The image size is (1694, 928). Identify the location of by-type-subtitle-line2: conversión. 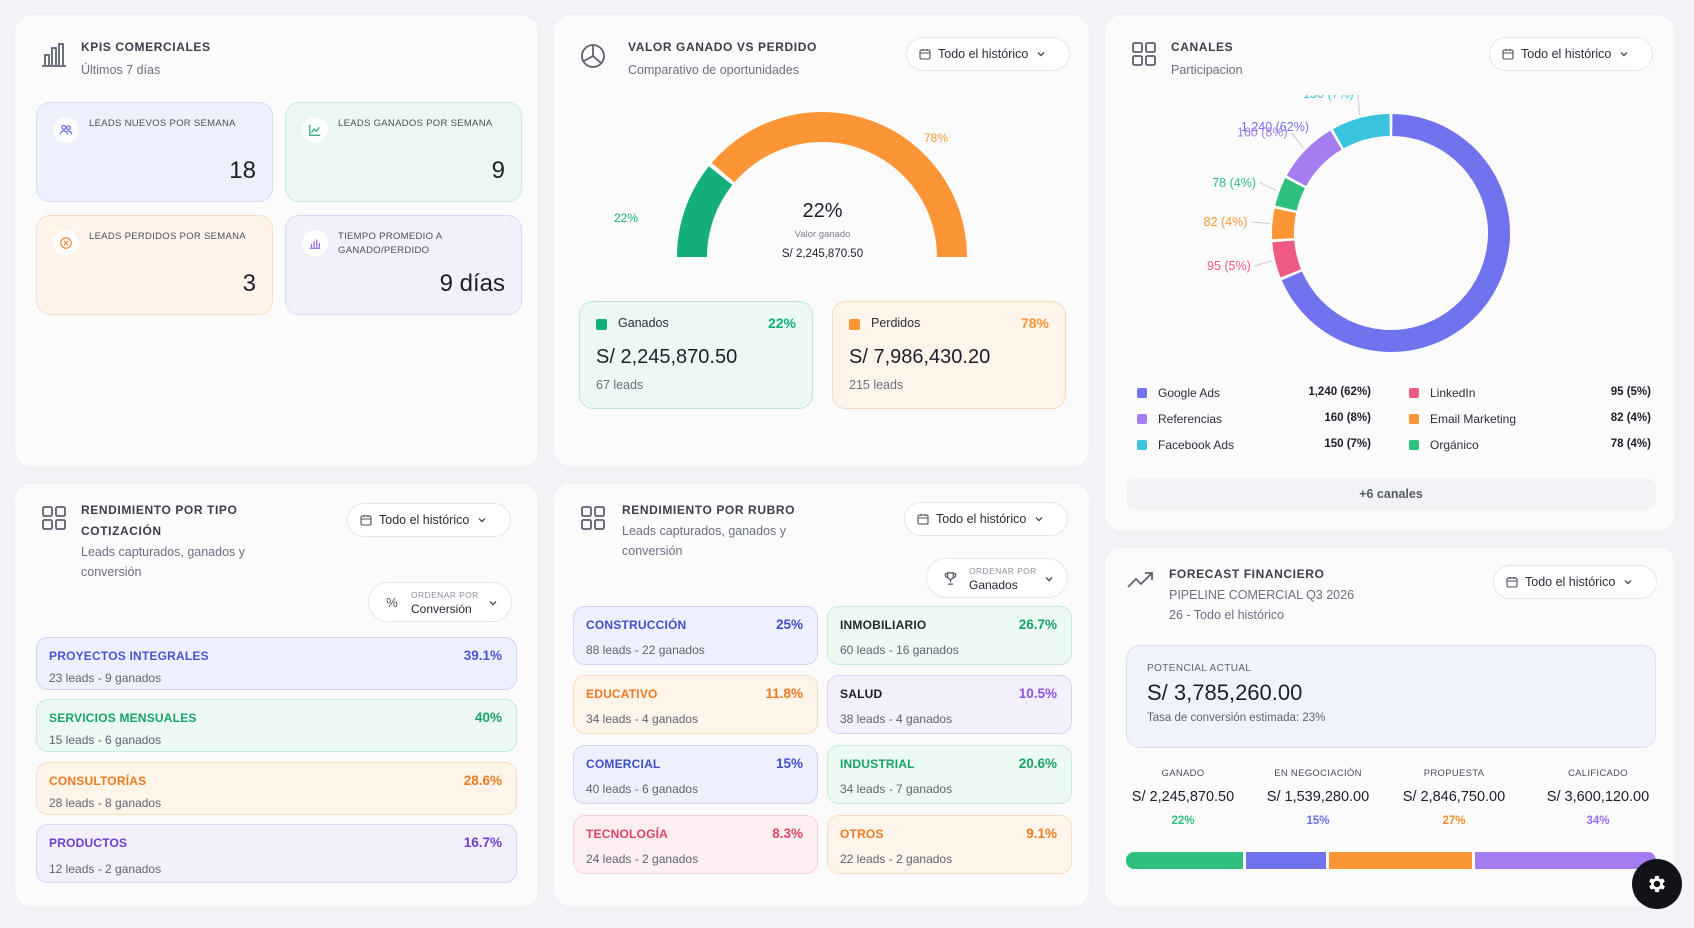
(111, 572).